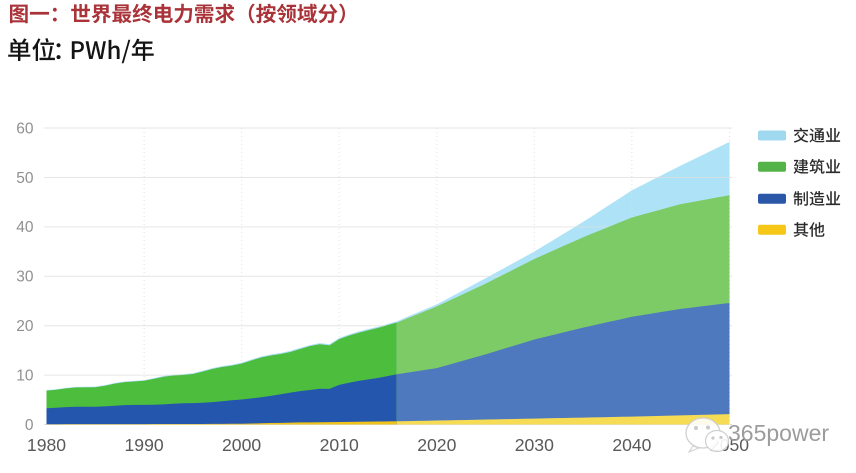 The height and width of the screenshot is (473, 856). I want to click on svg-text: 1980, so click(46, 445).